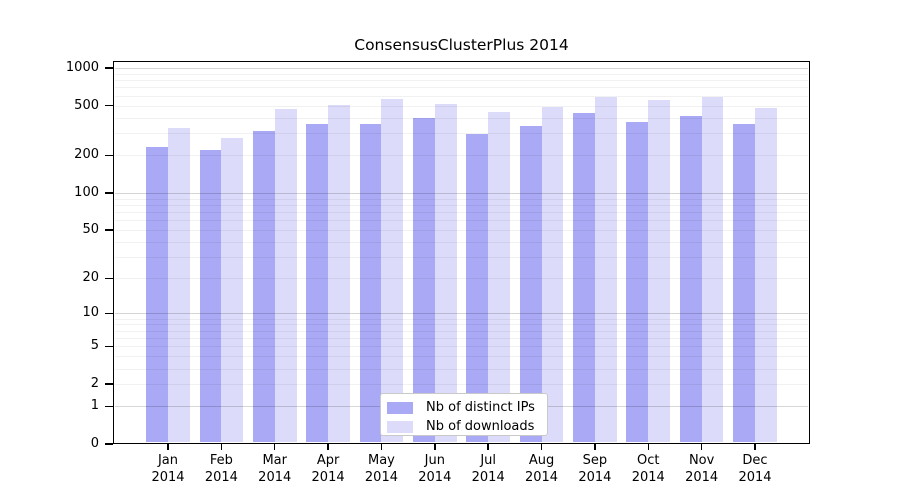  I want to click on bar-apr-distinct-ips, so click(317, 283).